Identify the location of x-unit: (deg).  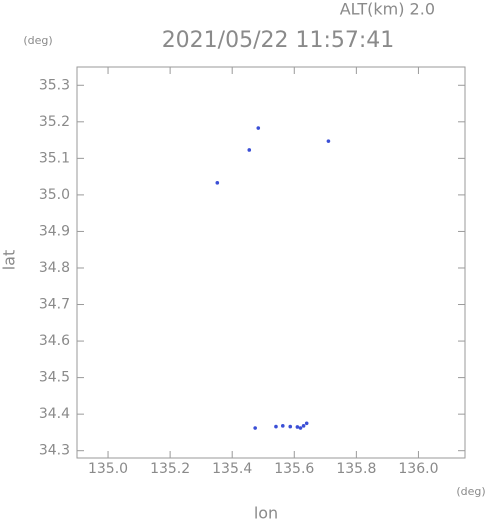
(470, 491).